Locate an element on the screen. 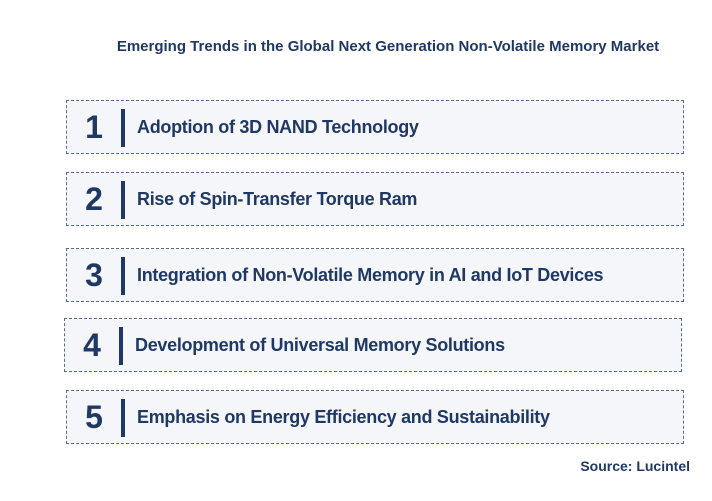 This screenshot has width=712, height=501. trend-box: 1 Adoption of 3D NAND Technology is located at coordinates (375, 127).